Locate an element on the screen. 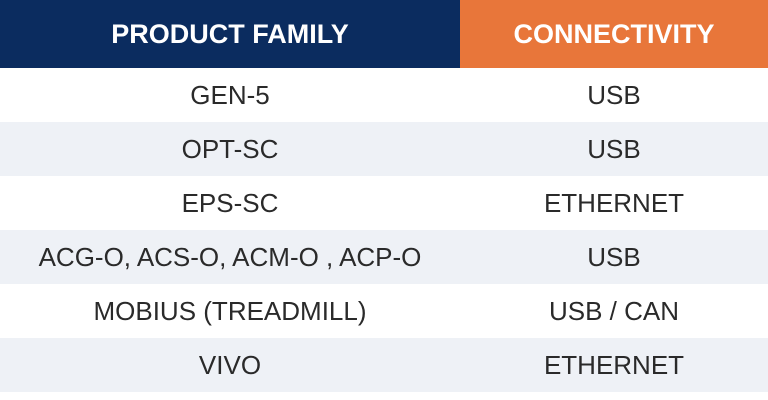 The height and width of the screenshot is (400, 768). table-row: GEN-5 USB is located at coordinates (384, 95).